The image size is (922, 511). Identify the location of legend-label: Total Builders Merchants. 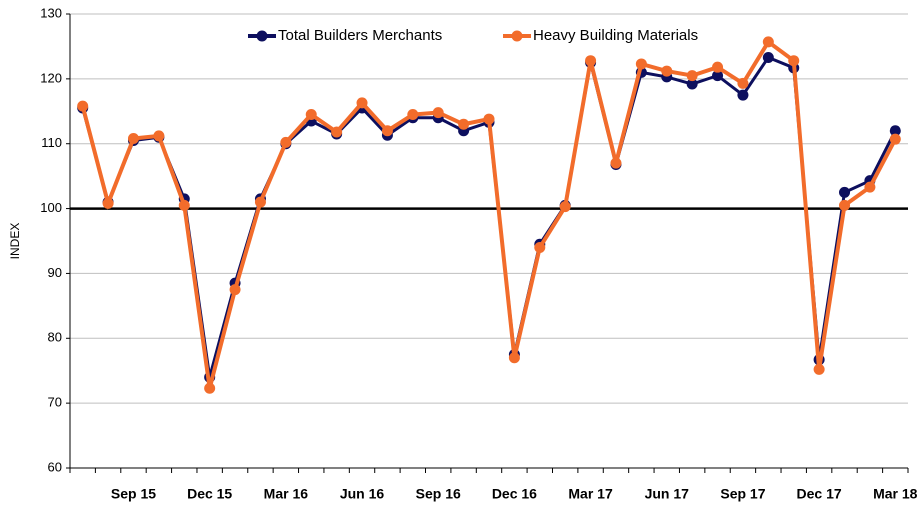
(360, 35).